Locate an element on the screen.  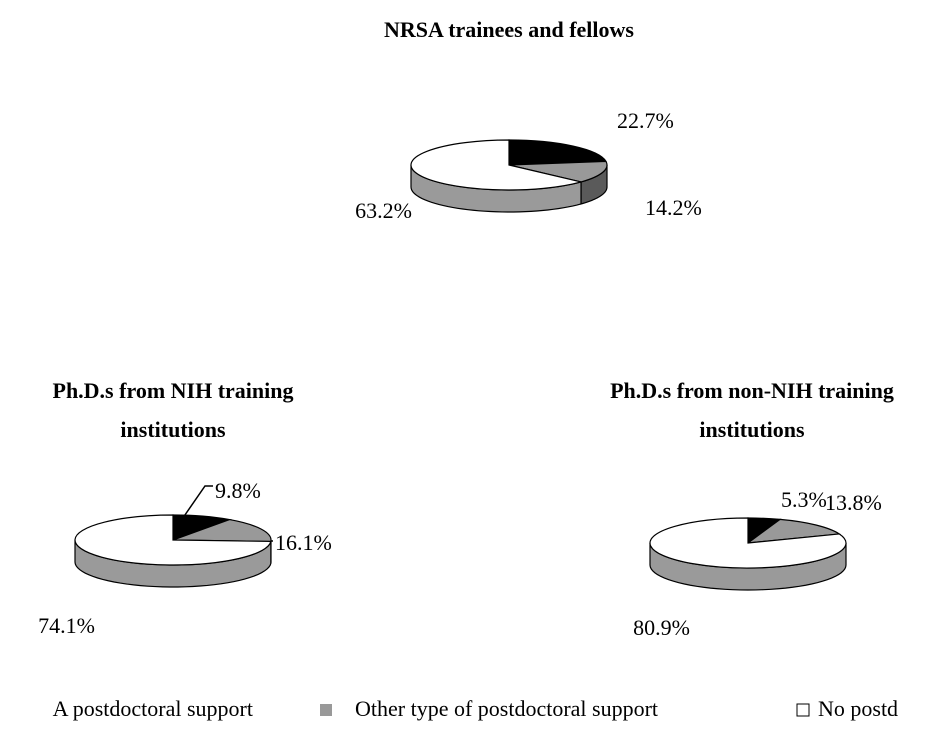
legend-label: No postd is located at coordinates (858, 708).